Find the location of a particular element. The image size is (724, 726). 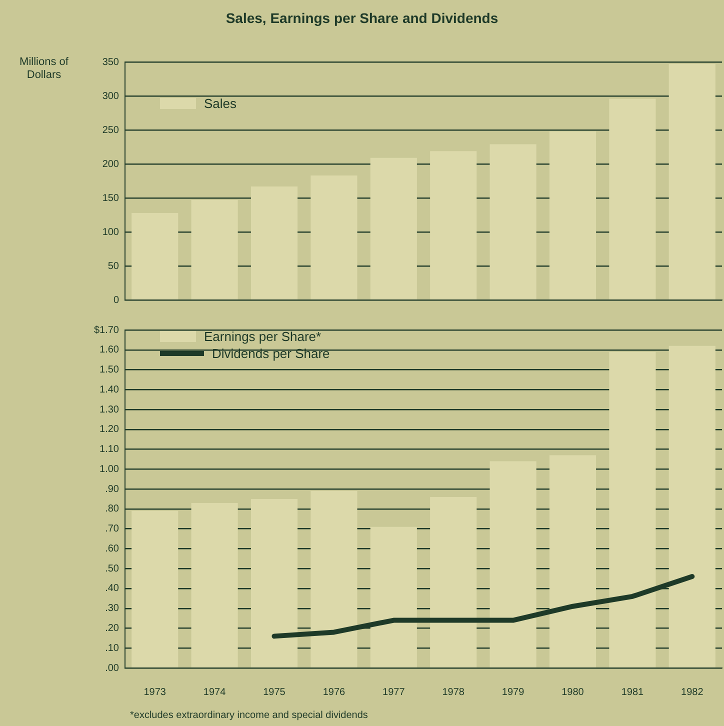

x-tick-label: 1981 is located at coordinates (632, 692).